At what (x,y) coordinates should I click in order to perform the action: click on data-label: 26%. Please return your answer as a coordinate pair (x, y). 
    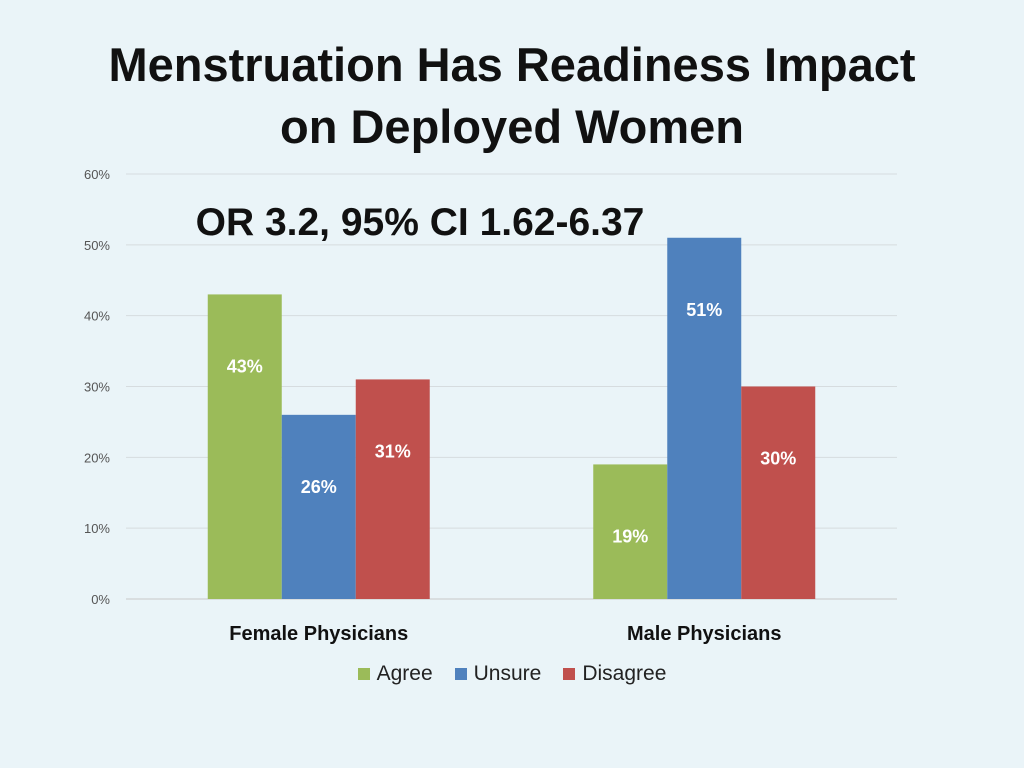
    Looking at the image, I should click on (319, 487).